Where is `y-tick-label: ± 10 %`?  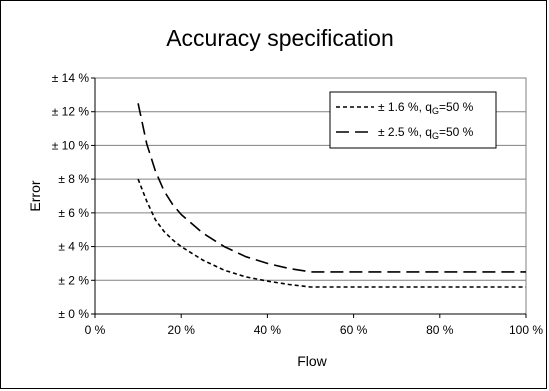 y-tick-label: ± 10 % is located at coordinates (71, 145).